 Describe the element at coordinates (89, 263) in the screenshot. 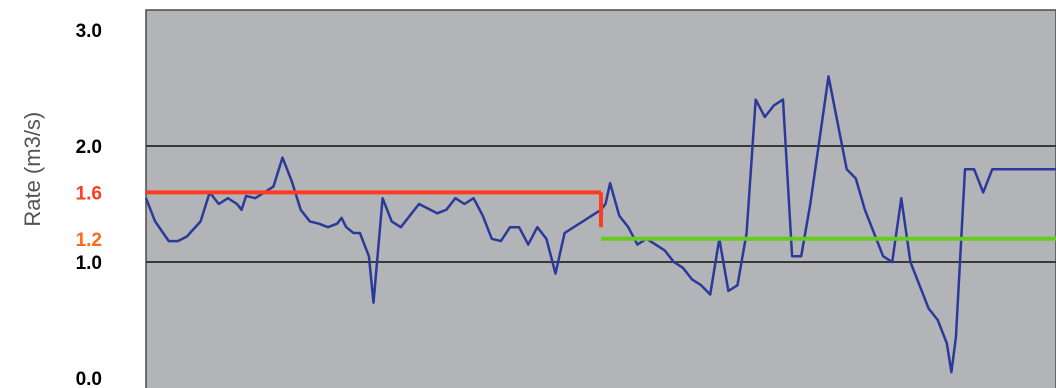

I see `y-tick-label: 1.0` at that location.